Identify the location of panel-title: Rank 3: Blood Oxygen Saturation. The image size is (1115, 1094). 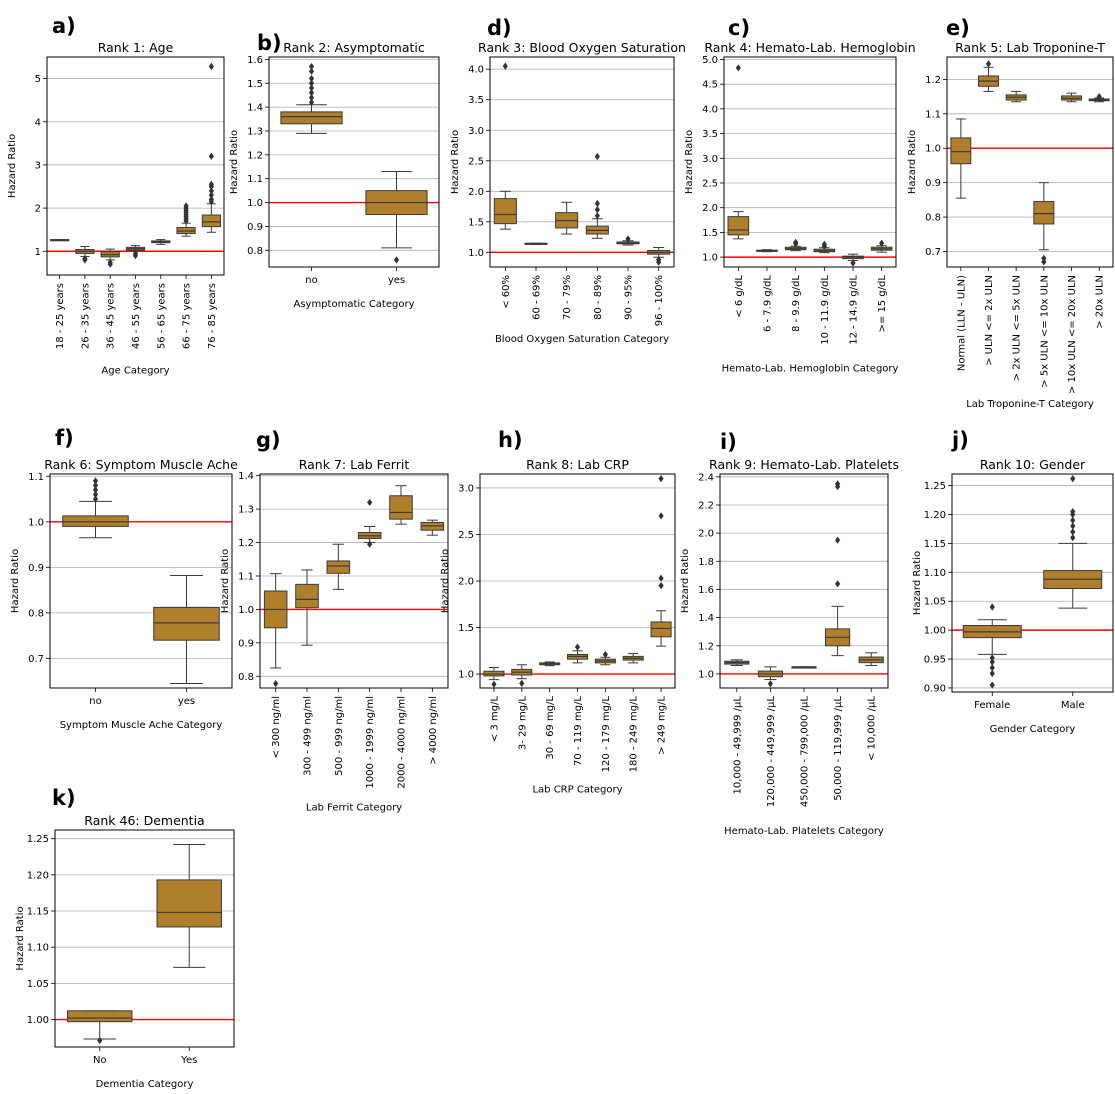
(582, 47).